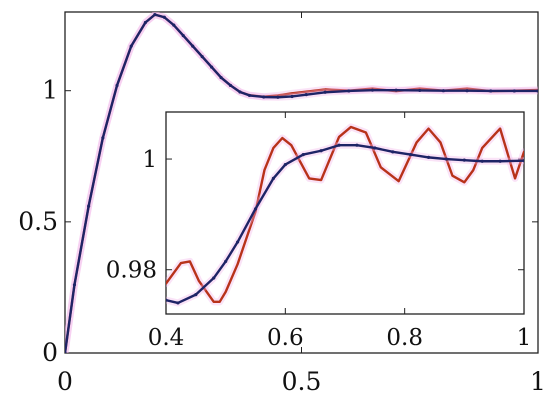 Image resolution: width=550 pixels, height=408 pixels. Describe the element at coordinates (65, 381) in the screenshot. I see `main-x-tick-label: 0` at that location.